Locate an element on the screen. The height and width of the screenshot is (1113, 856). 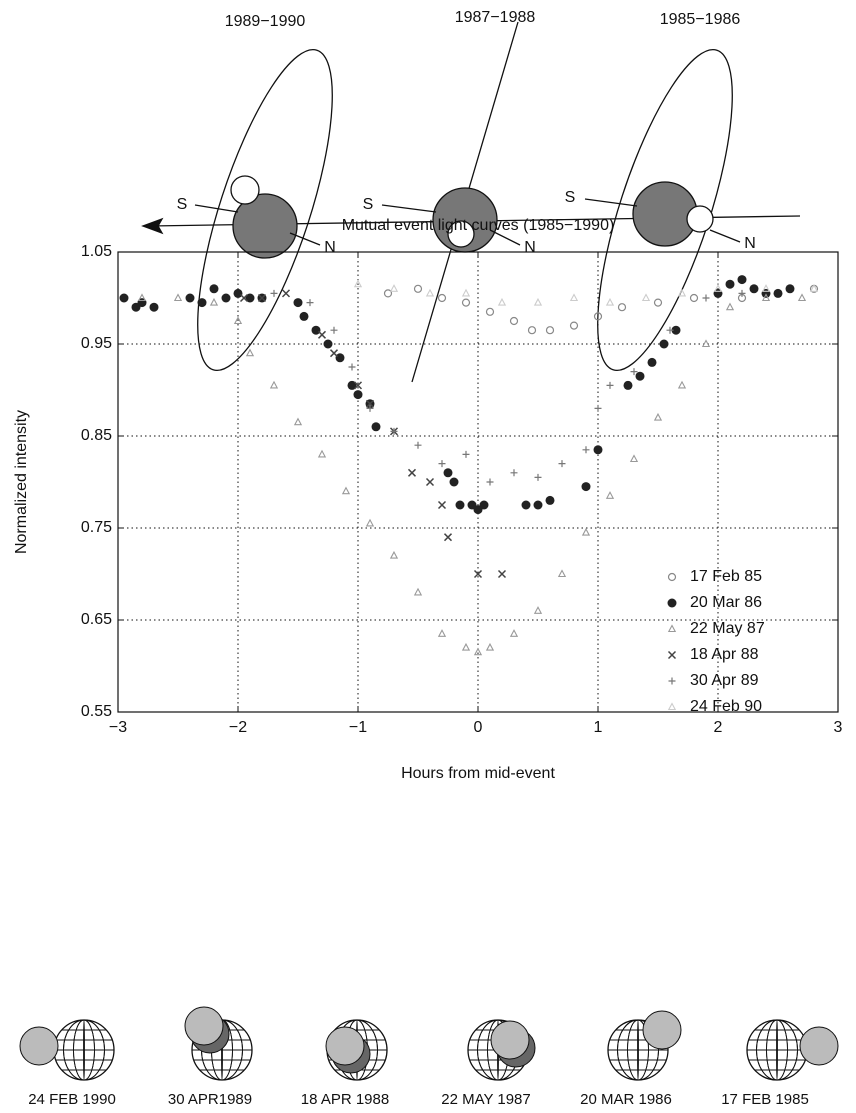
x-axis-label: Hours from mid-event is located at coordinates (478, 773).